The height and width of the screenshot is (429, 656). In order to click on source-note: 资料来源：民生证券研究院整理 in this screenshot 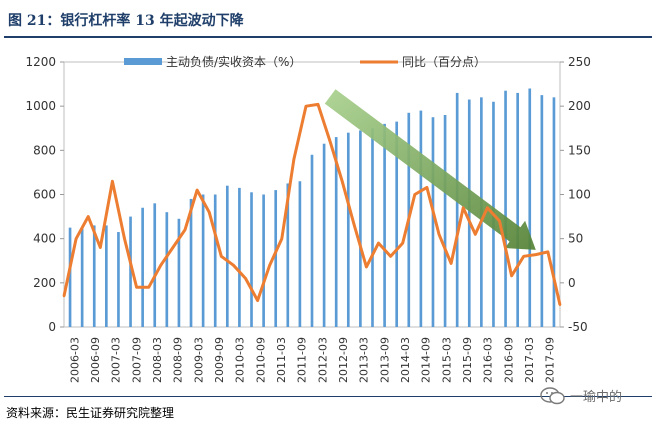, I will do `click(90, 413)`.